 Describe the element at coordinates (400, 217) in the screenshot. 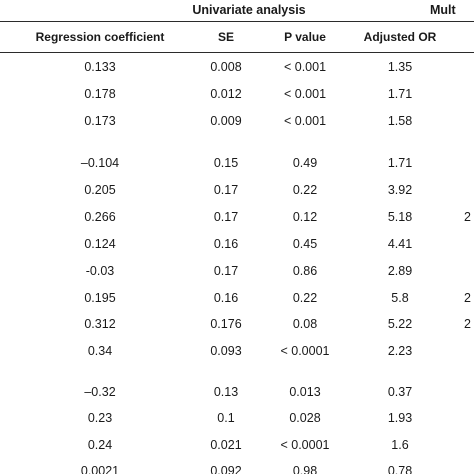

I see `cell-adjusted-or: 5.18` at that location.